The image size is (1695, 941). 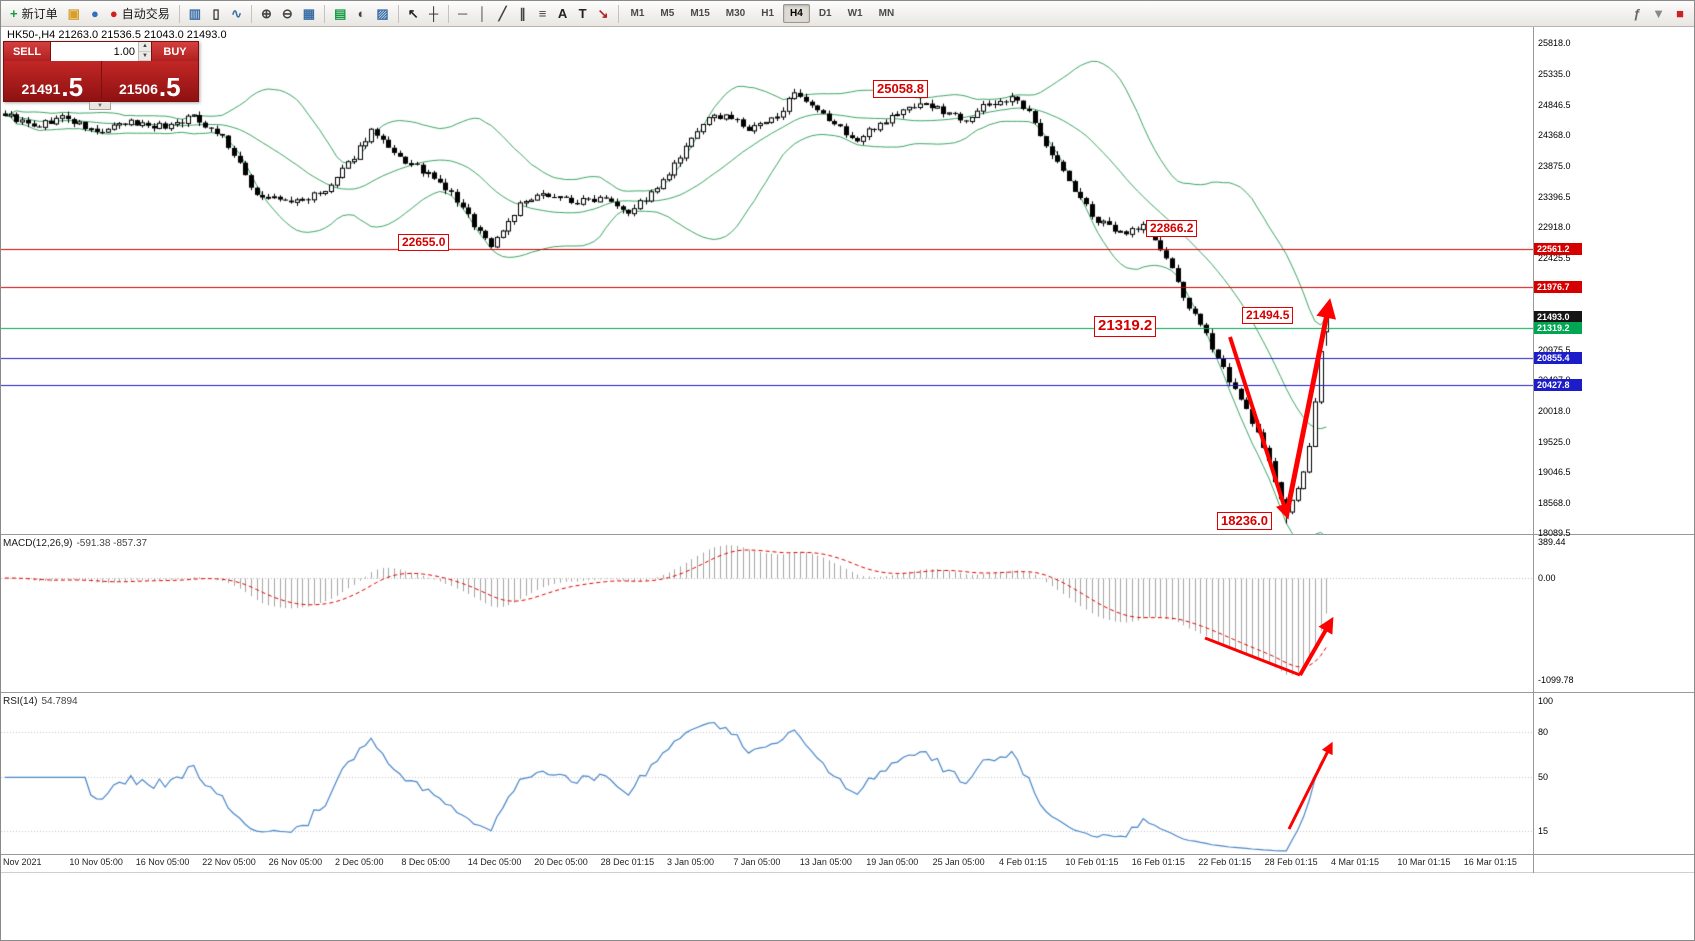 I want to click on price-axis-tick: 24368.0, so click(x=1554, y=134).